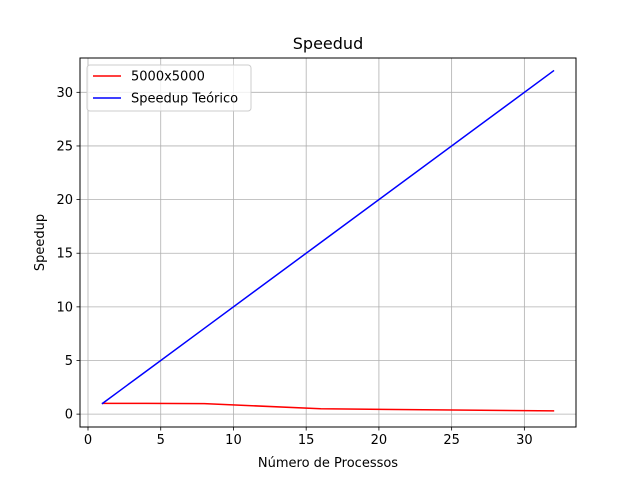  I want to click on x-tick-label: 25, so click(451, 440).